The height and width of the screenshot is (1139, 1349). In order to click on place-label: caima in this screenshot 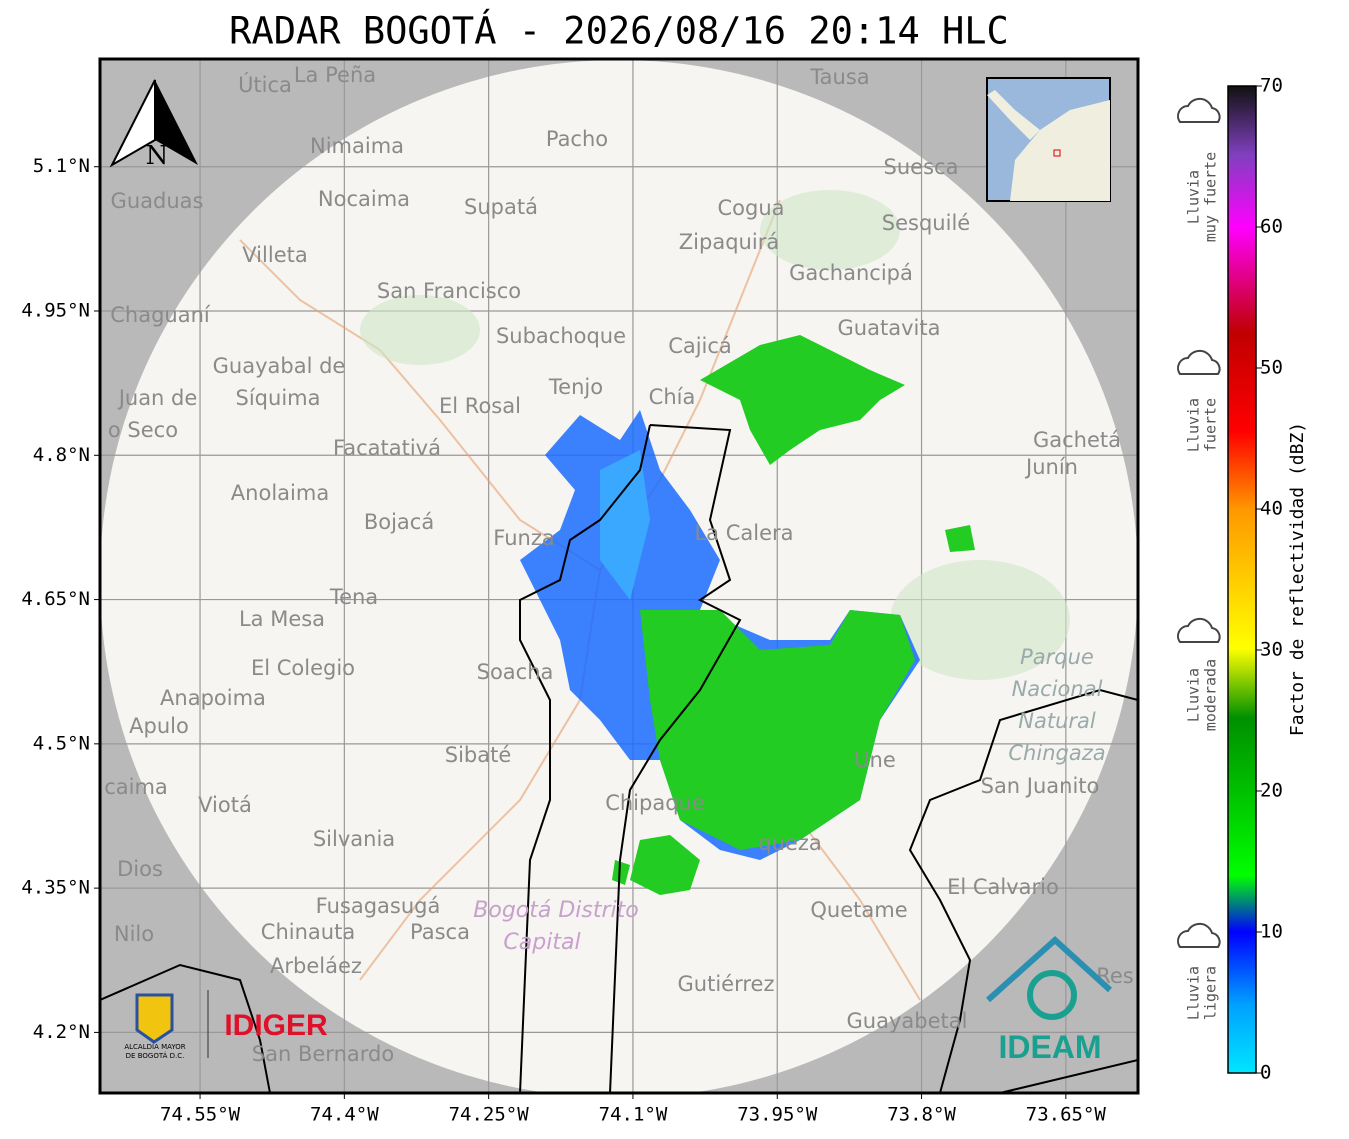, I will do `click(136, 787)`.